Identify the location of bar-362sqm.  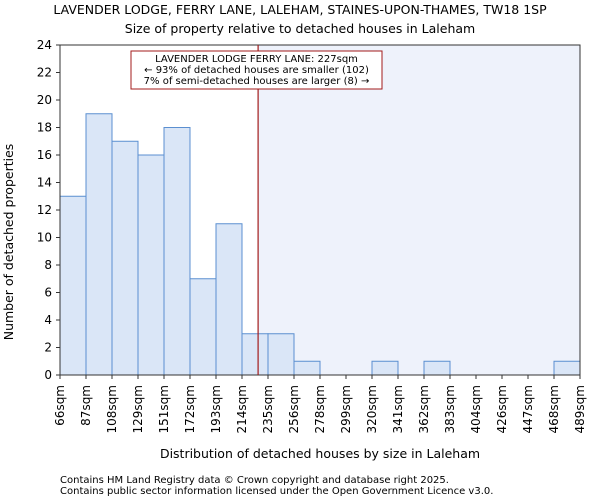
(437, 368).